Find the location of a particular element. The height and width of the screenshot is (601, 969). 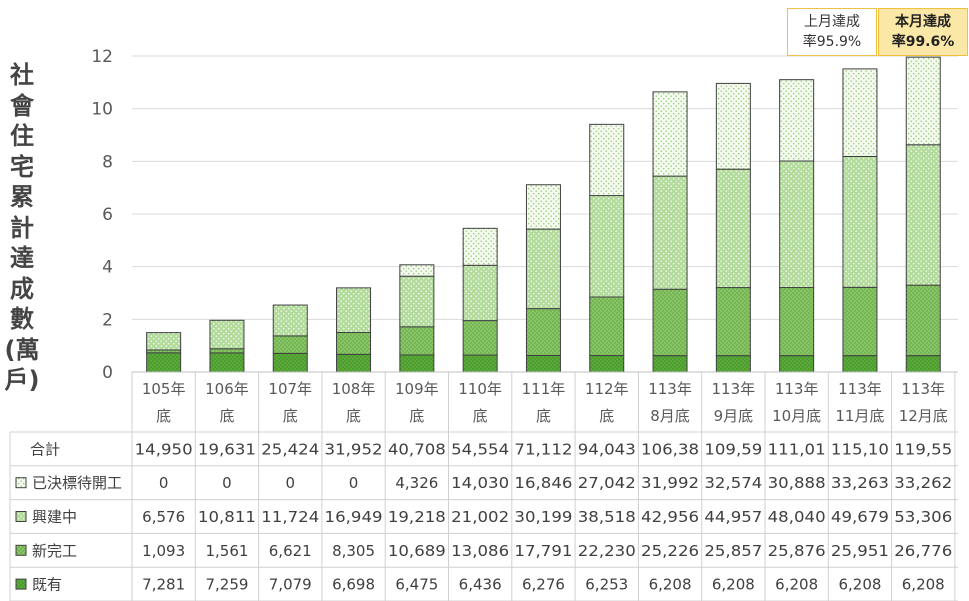

last-month-rate-line2: 率95.9% is located at coordinates (832, 42).